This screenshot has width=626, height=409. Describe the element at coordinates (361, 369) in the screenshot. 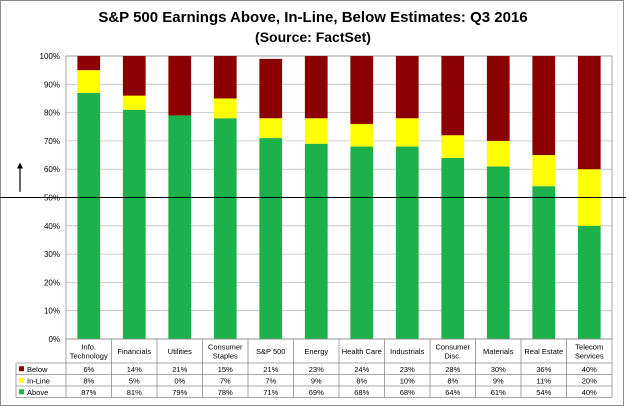

I see `data-label: 24%` at that location.